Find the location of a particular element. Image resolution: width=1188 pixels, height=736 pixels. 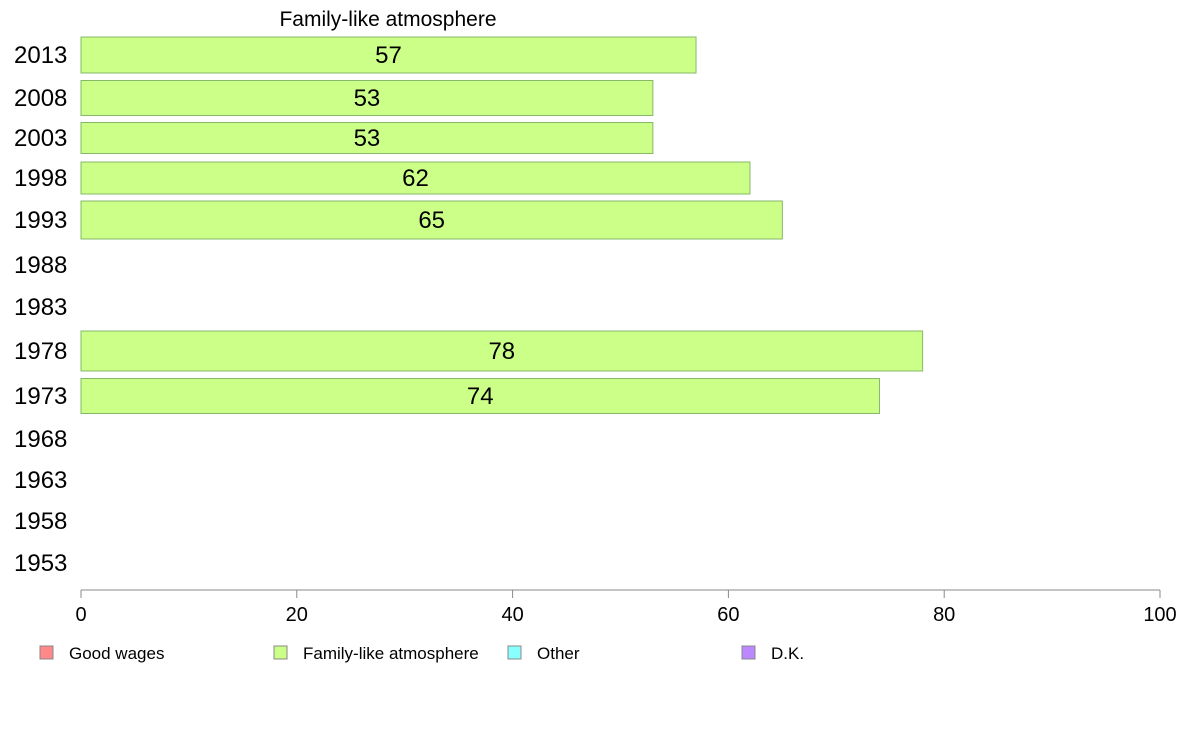

bar-1998 is located at coordinates (415, 178).